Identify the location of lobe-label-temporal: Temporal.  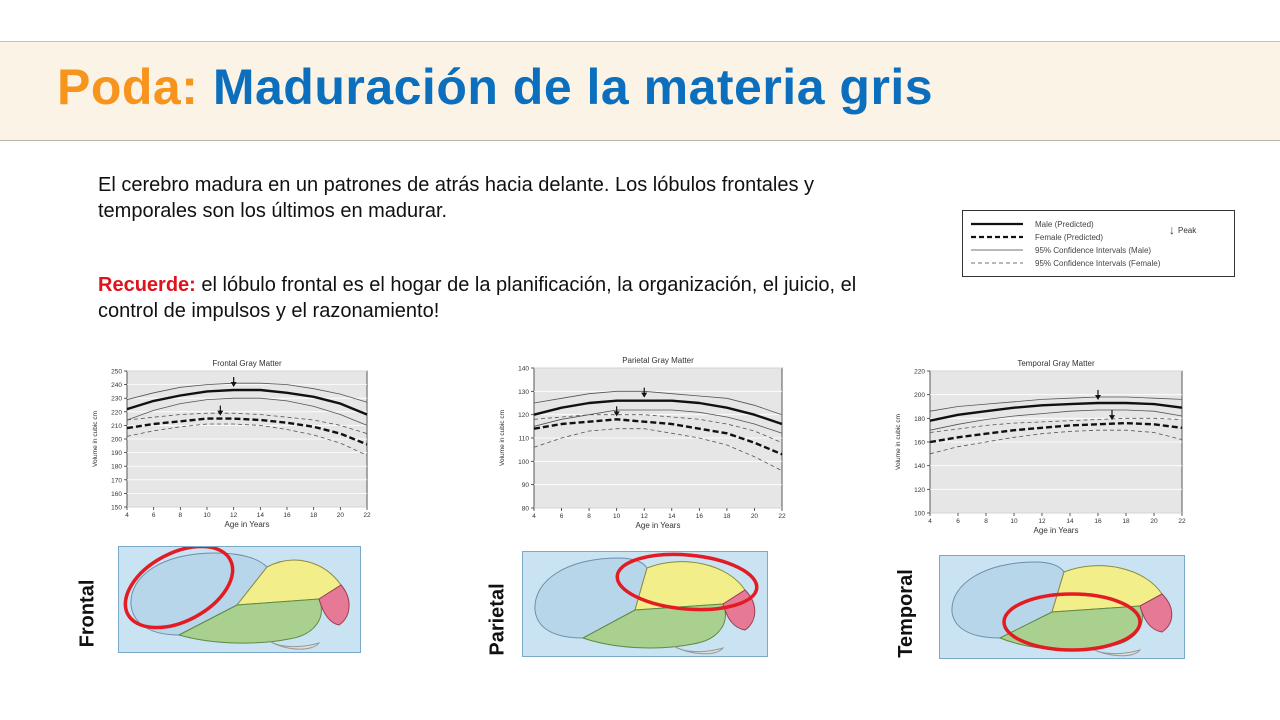
(905, 613).